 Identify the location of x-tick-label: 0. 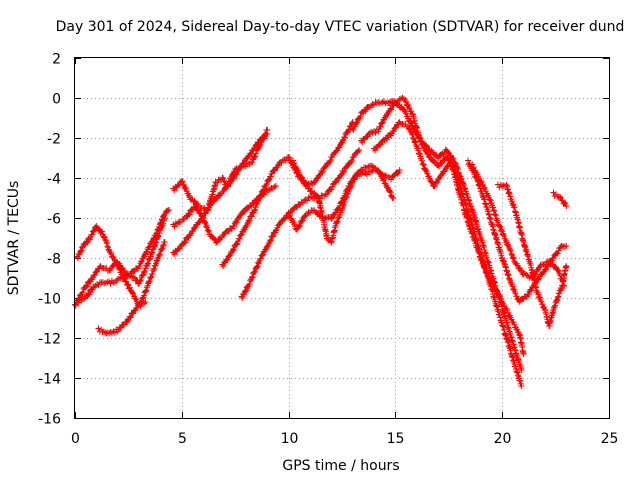
(75, 439).